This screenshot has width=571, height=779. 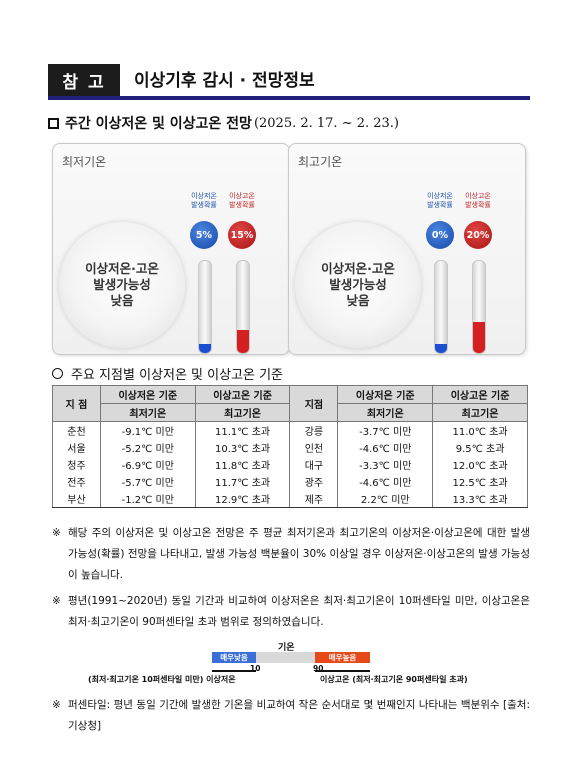 I want to click on diagram-title: 기온, so click(x=286, y=648).